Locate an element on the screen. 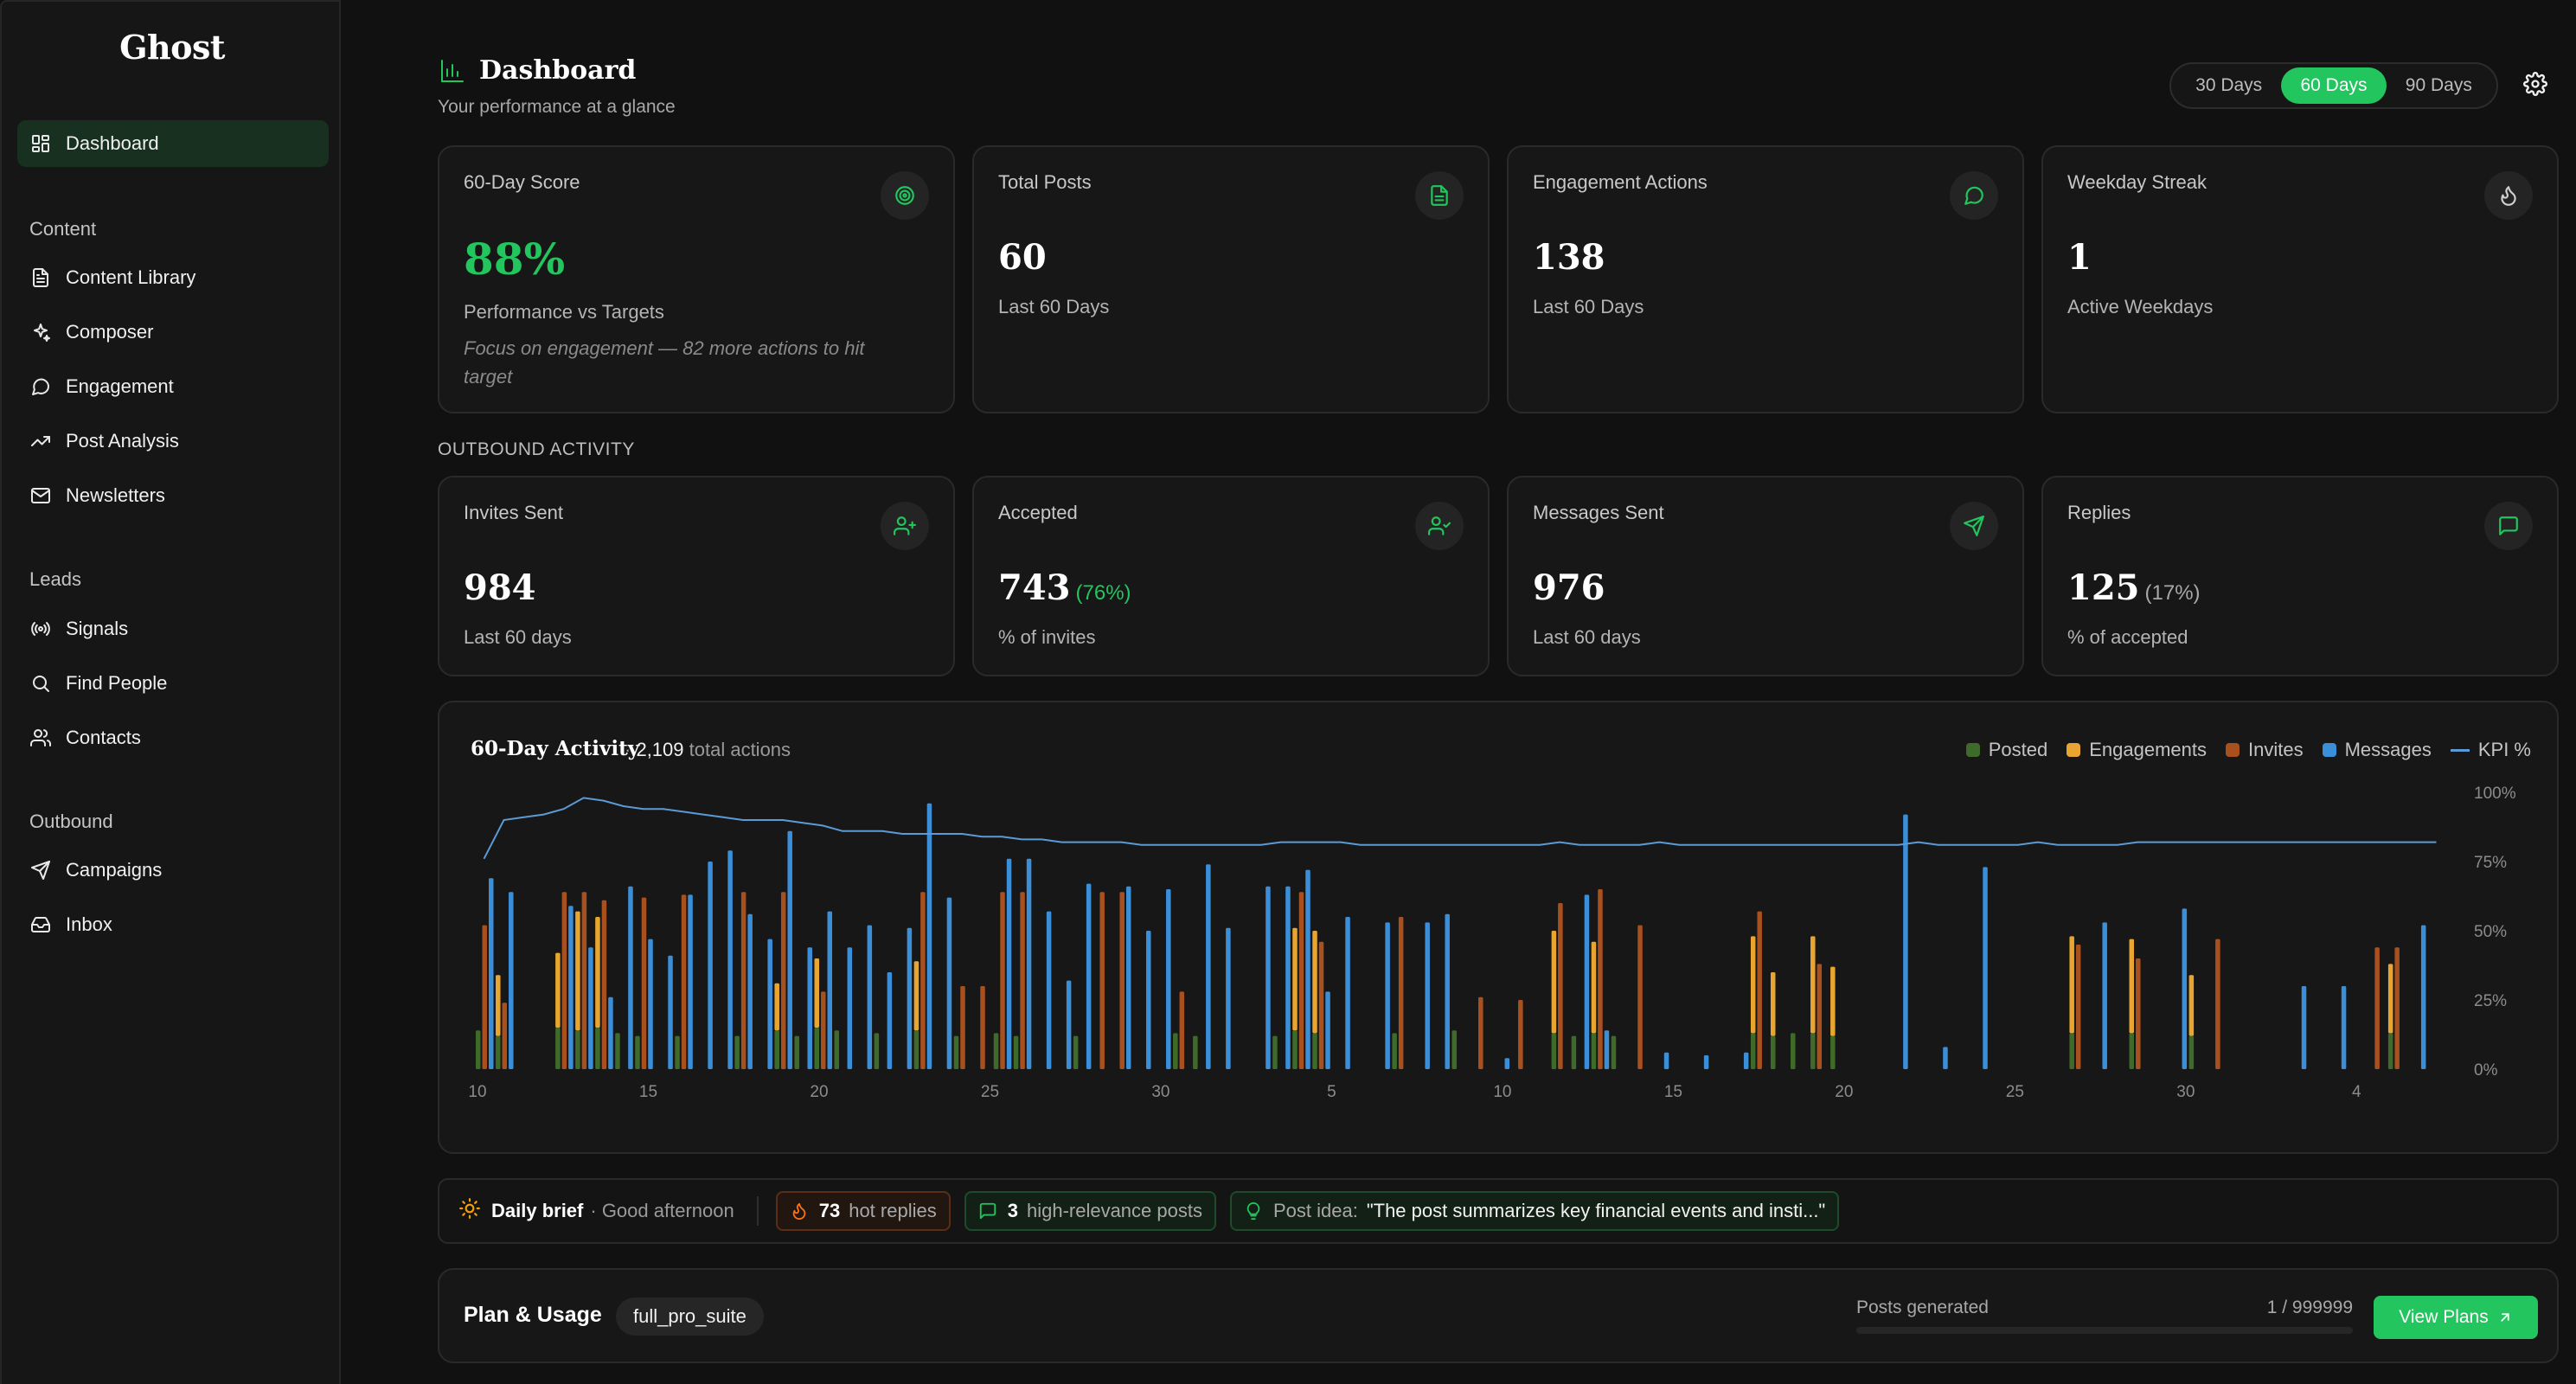 Image resolution: width=2576 pixels, height=1384 pixels. chart-kpi-line is located at coordinates (1460, 829).